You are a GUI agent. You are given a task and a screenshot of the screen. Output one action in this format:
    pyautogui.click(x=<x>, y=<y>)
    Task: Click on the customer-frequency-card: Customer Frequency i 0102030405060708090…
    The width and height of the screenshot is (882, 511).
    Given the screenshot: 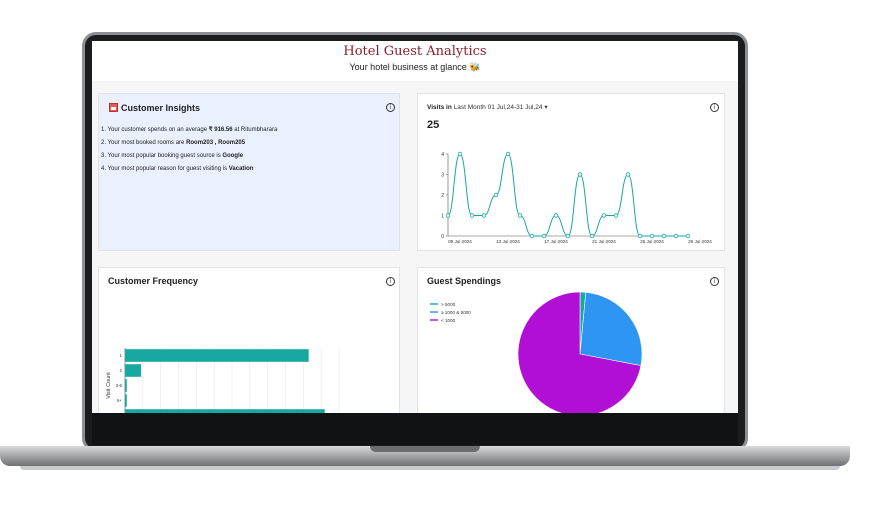 What is the action you would take?
    pyautogui.click(x=249, y=340)
    